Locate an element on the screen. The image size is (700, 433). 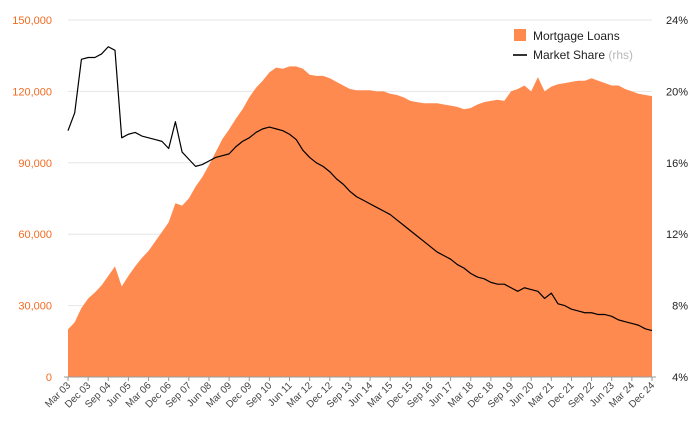
left-tick-label-1: 30,000 is located at coordinates (35, 307).